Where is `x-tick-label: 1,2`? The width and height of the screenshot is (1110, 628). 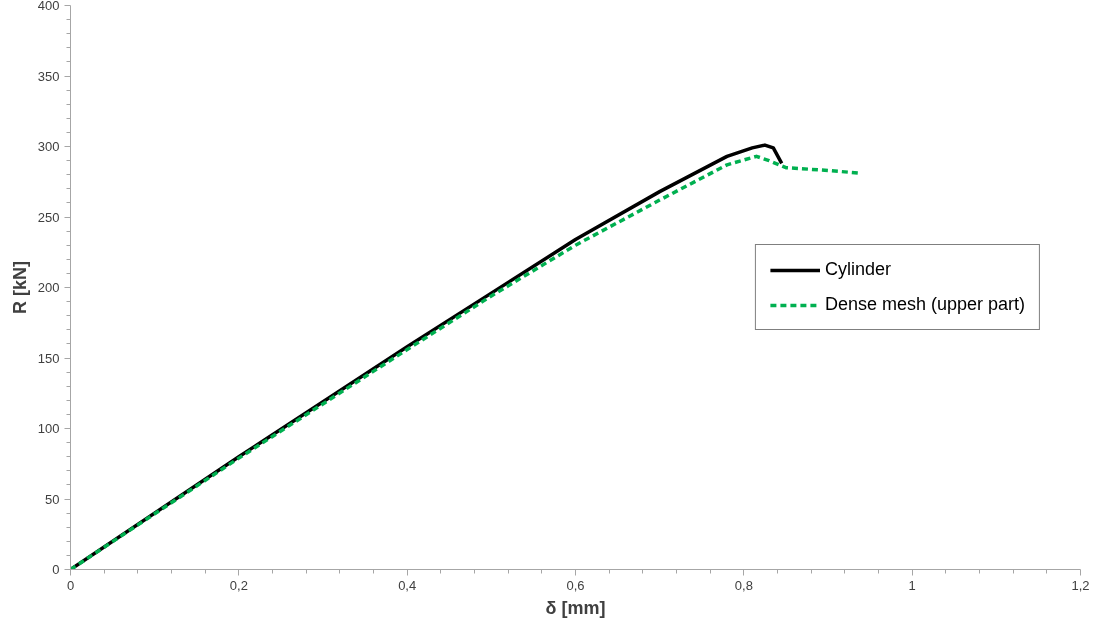 x-tick-label: 1,2 is located at coordinates (1080, 585).